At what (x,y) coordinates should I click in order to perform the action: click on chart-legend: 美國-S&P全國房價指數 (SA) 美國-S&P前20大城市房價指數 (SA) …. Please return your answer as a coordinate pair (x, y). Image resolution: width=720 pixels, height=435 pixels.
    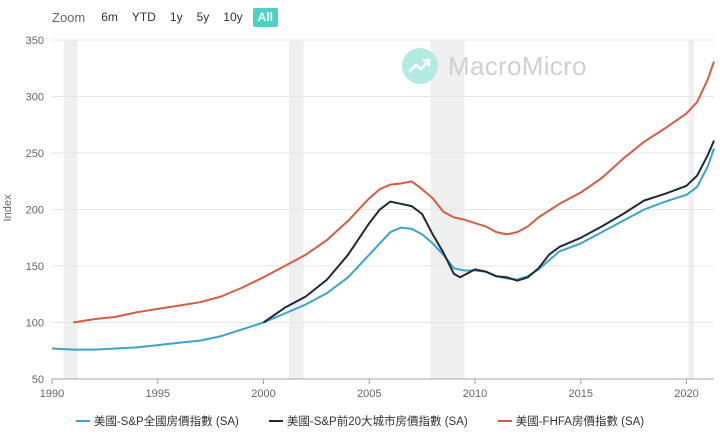
    Looking at the image, I should click on (360, 421).